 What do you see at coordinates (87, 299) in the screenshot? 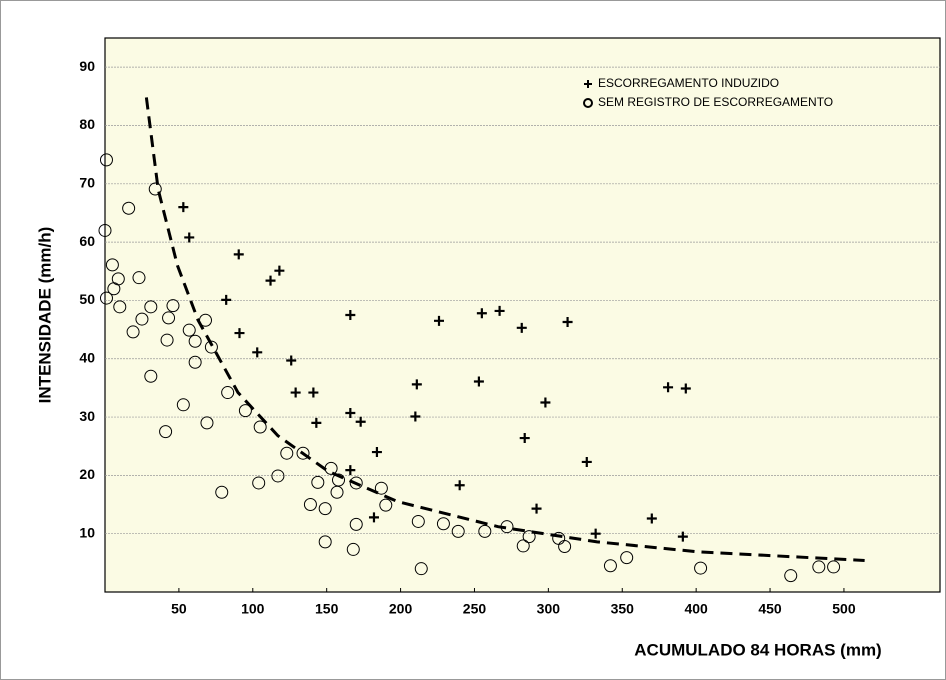
I see `y-tick-label: 50` at bounding box center [87, 299].